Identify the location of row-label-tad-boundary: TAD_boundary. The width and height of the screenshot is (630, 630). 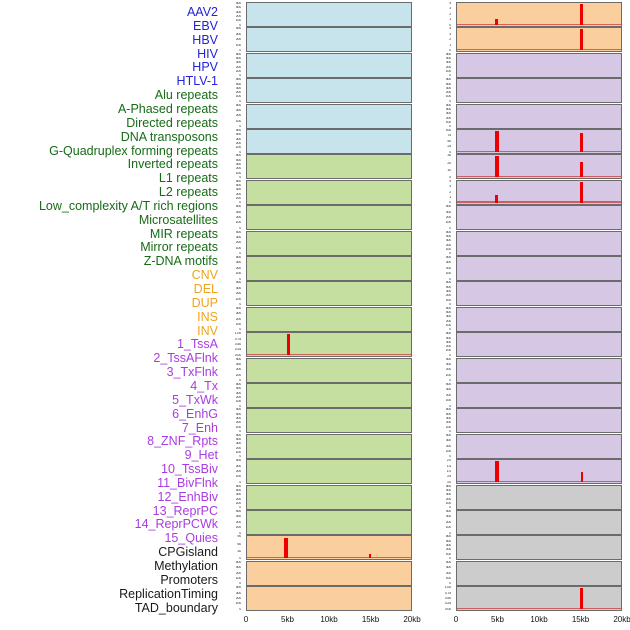
(176, 607).